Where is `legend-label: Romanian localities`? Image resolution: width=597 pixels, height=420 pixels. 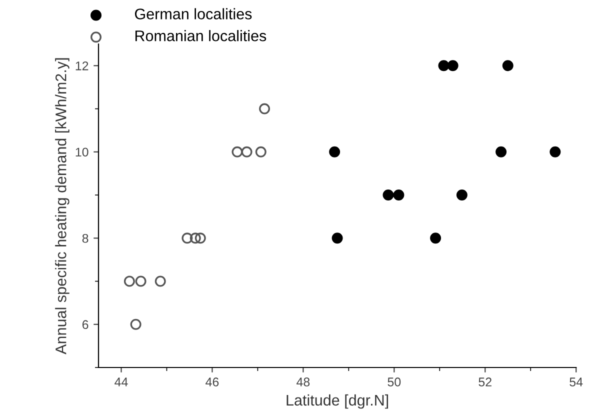
legend-label: Romanian localities is located at coordinates (200, 36).